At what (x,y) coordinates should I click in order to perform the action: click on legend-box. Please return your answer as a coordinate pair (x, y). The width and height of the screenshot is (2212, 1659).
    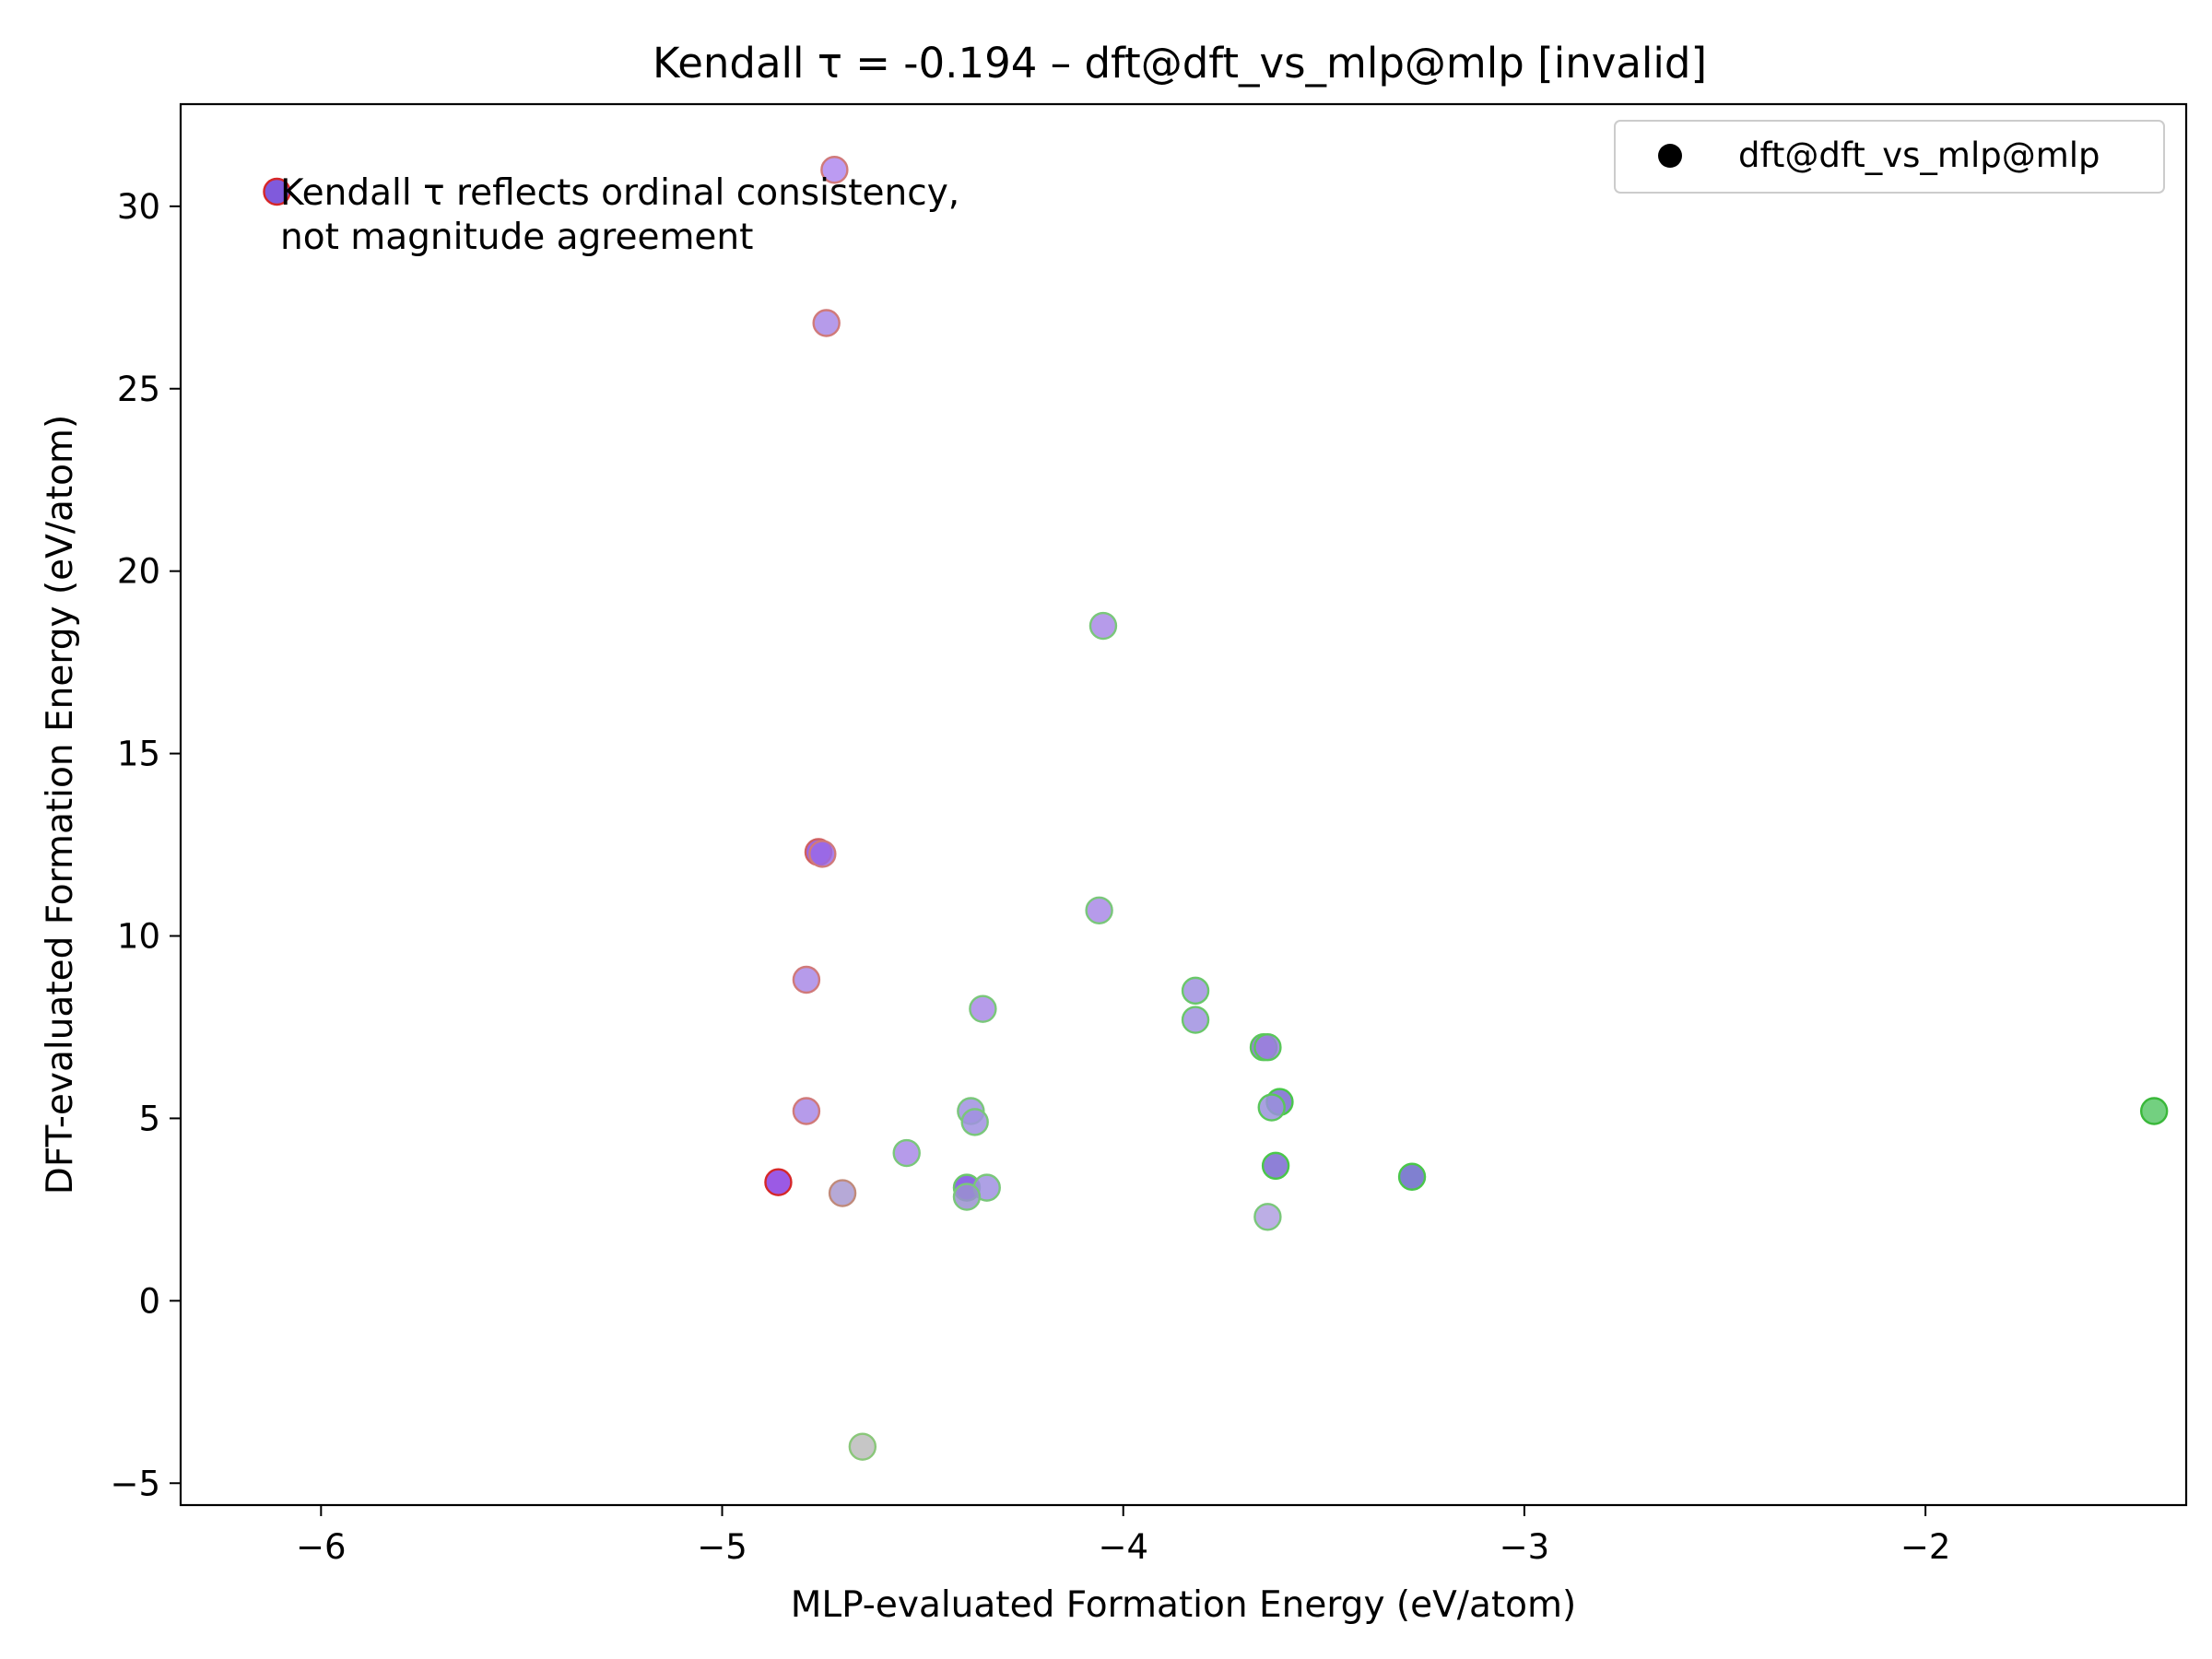
    Looking at the image, I should click on (1889, 157).